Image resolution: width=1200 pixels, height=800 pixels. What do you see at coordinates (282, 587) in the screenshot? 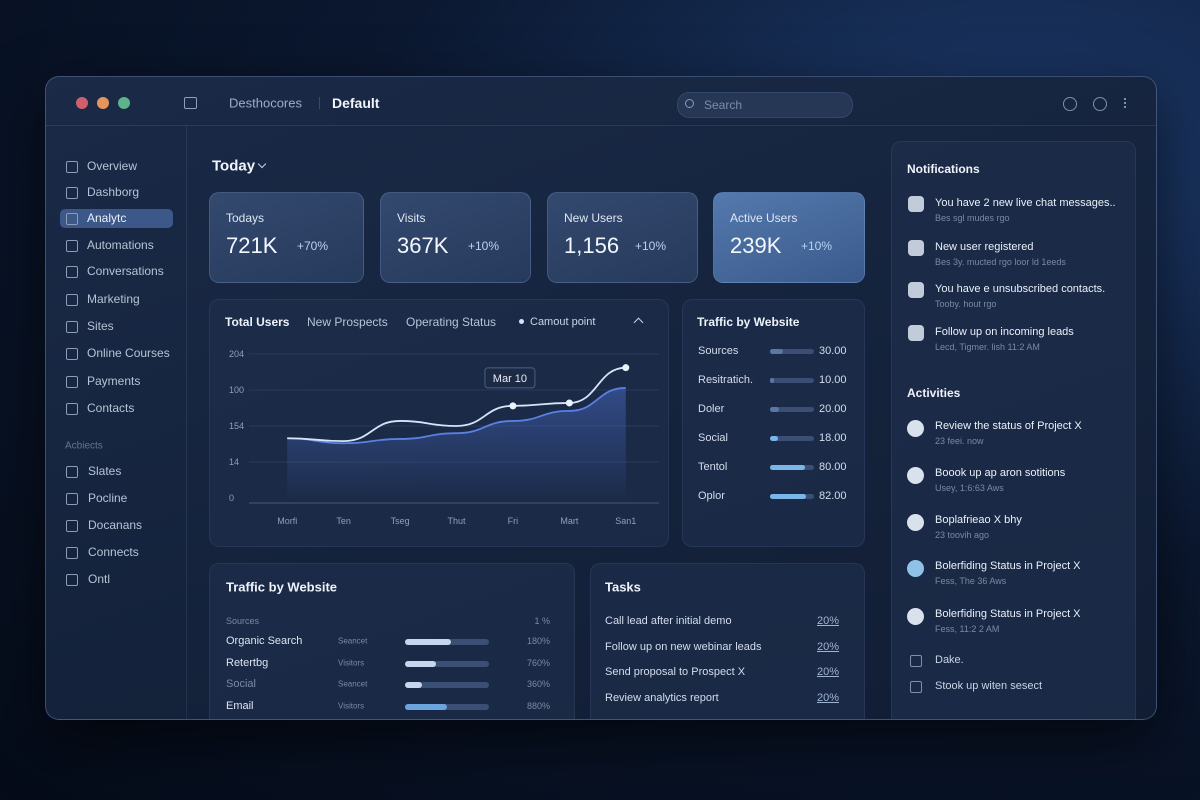
I see `panel-title: Traffic by Website` at bounding box center [282, 587].